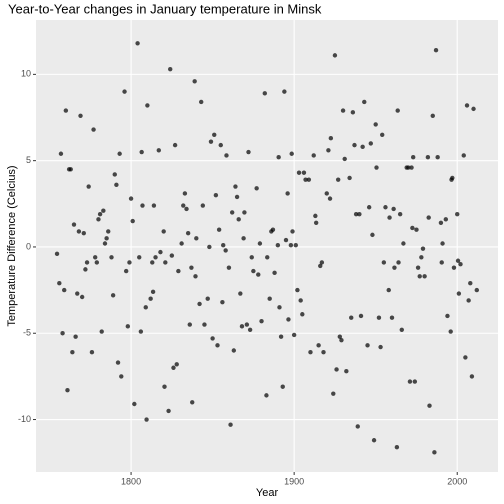 This screenshot has width=504, height=504. I want to click on y-tick-label: 5, so click(28, 160).